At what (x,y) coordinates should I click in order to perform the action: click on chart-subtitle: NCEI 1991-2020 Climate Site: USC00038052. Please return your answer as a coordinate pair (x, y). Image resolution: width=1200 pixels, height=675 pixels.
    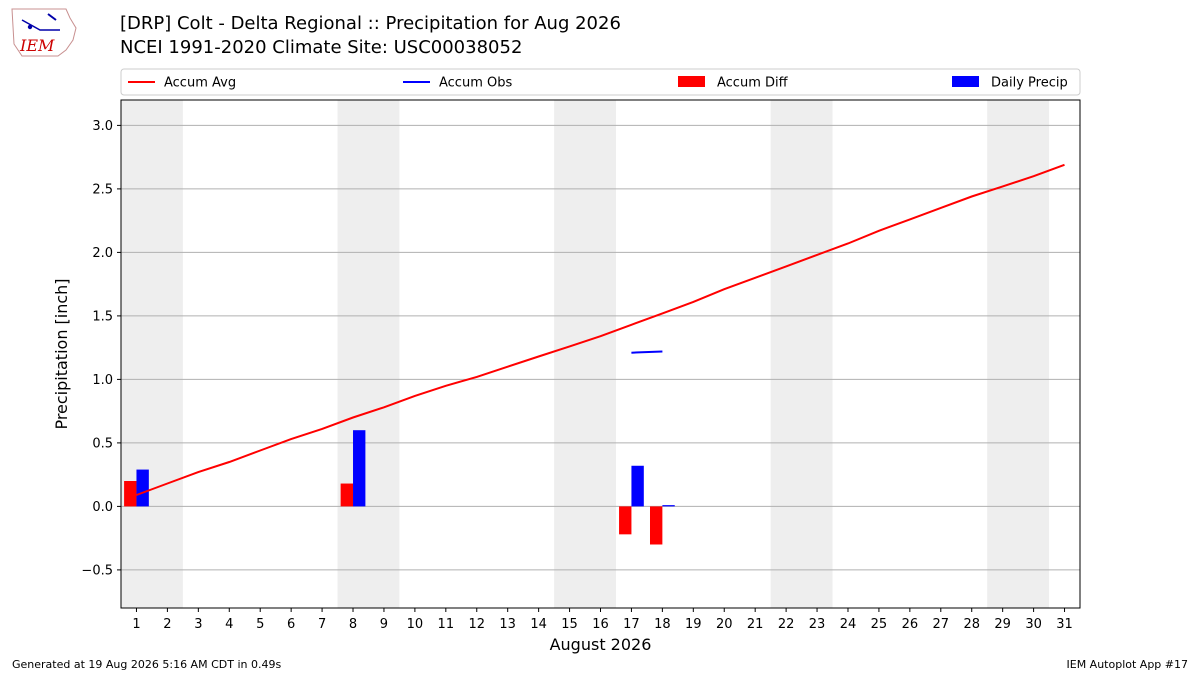
    Looking at the image, I should click on (321, 47).